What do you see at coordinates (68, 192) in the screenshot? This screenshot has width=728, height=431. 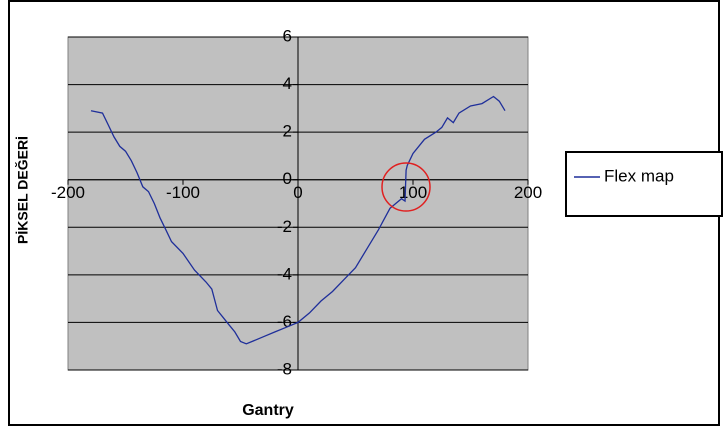 I see `x-tick-label: -200` at bounding box center [68, 192].